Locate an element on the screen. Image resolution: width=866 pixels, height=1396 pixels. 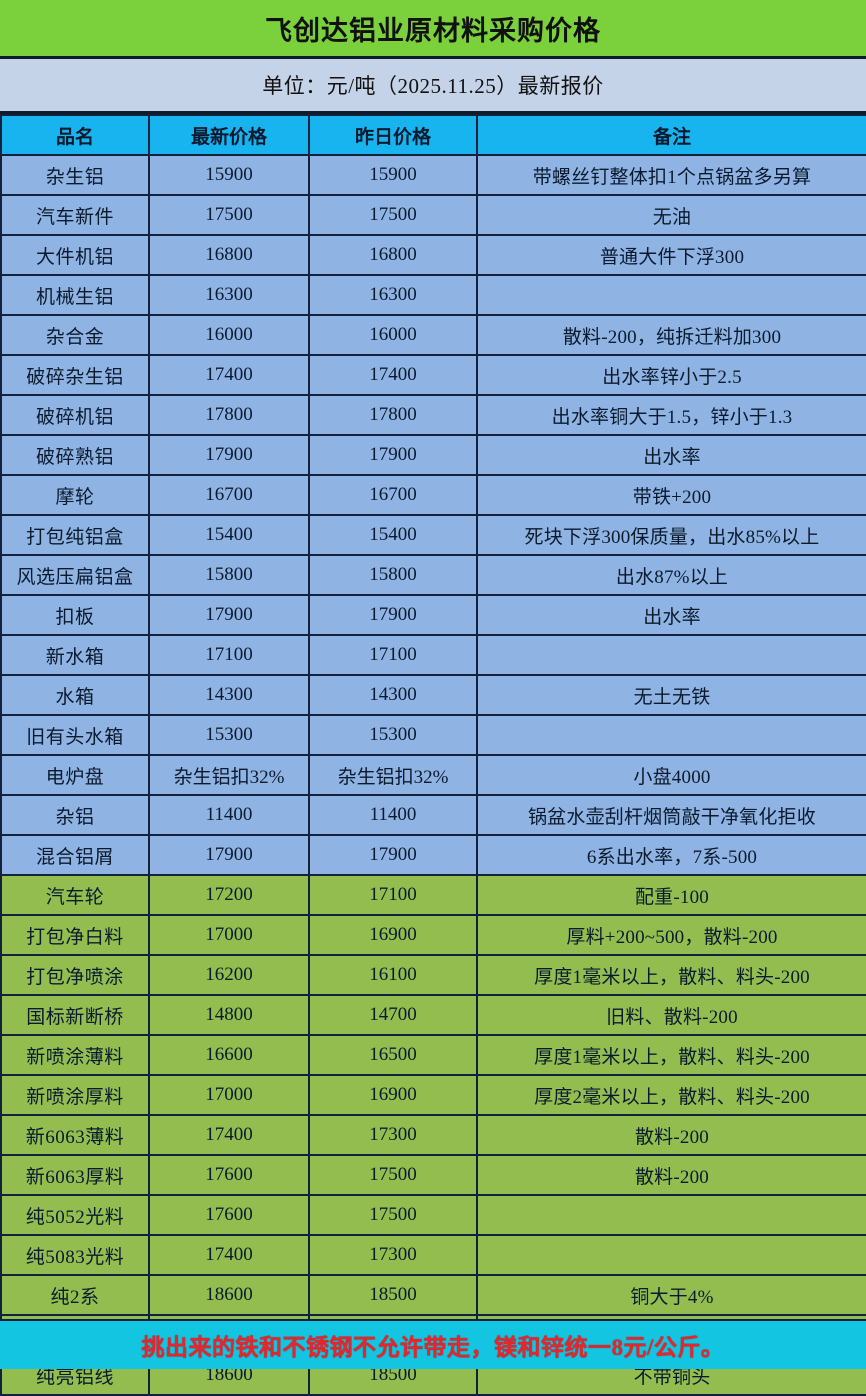
table-row: 汽车新件 17500 17500 无油 is located at coordinates (433, 215).